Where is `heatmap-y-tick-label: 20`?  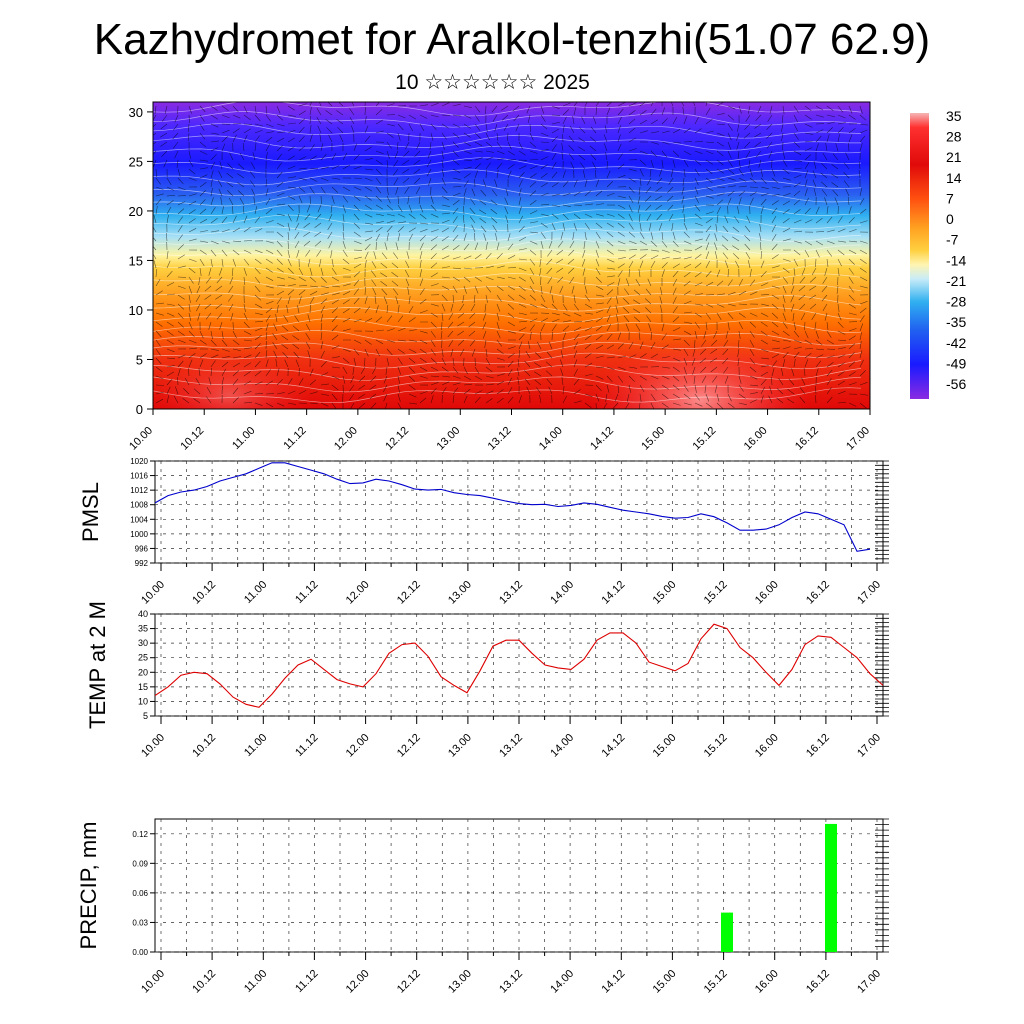
heatmap-y-tick-label: 20 is located at coordinates (136, 211).